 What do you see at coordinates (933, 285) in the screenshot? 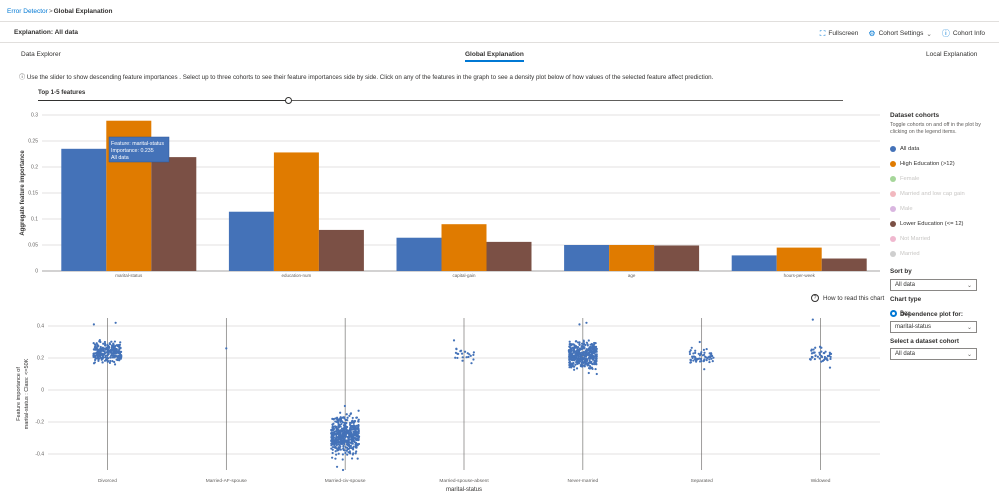
I see `sort-by-dropdown: All data ⌄` at bounding box center [933, 285].